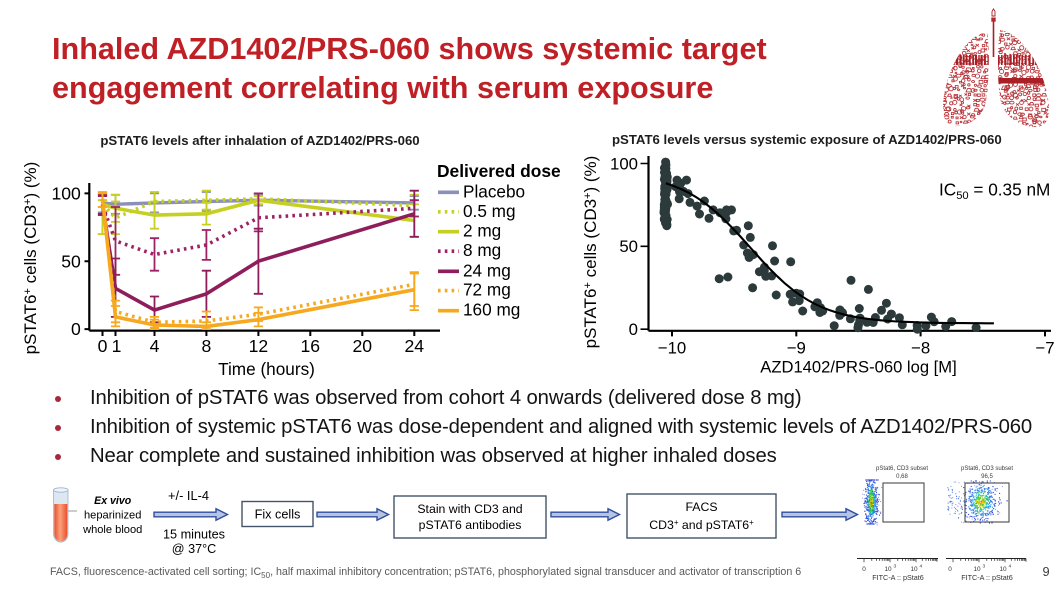 The width and height of the screenshot is (1063, 591). I want to click on svg-text: CD3+ and pSTAT6+, so click(701, 525).